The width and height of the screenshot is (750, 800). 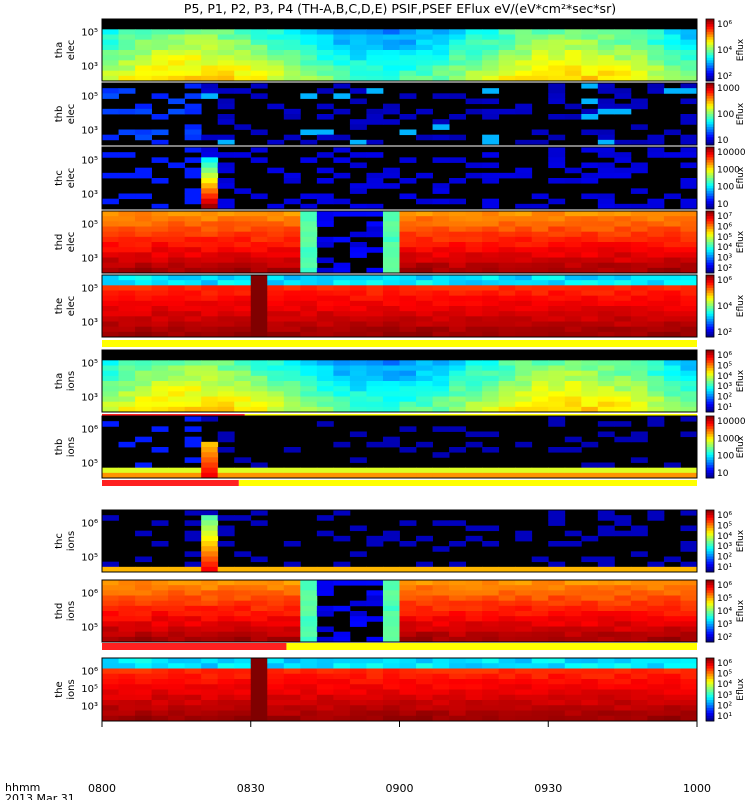 I want to click on x-tick-label: 0800, so click(x=102, y=788).